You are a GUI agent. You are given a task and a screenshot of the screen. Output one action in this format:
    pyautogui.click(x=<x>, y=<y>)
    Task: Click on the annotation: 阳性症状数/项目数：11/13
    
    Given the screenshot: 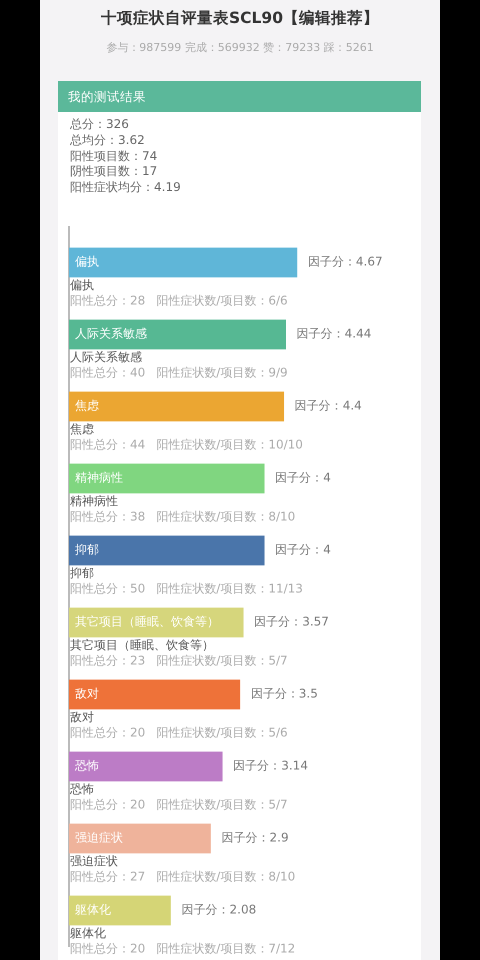 What is the action you would take?
    pyautogui.click(x=229, y=589)
    